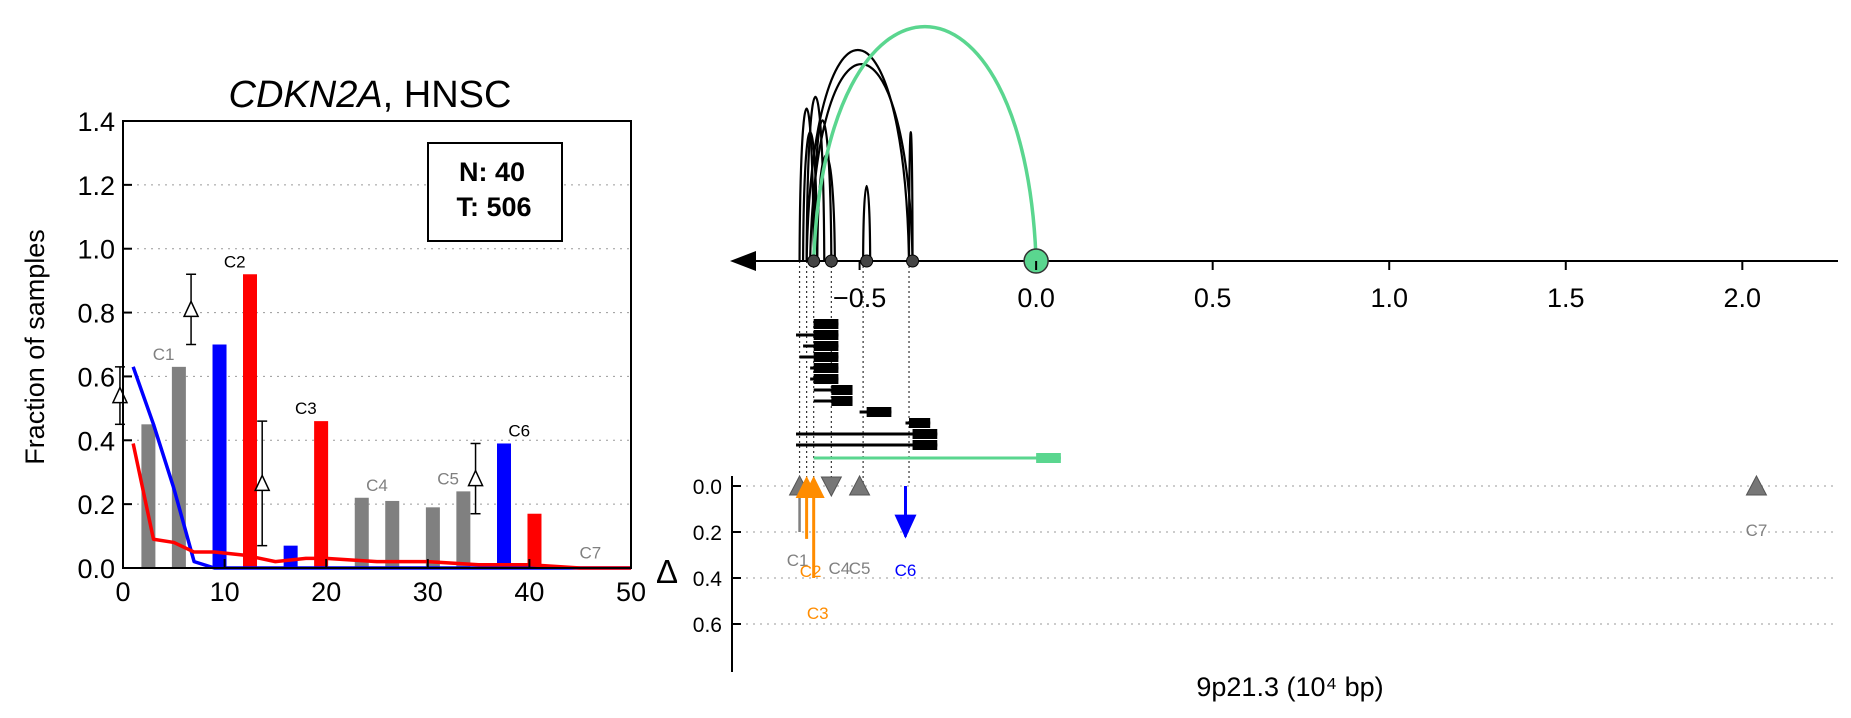 The width and height of the screenshot is (1851, 718). What do you see at coordinates (493, 207) in the screenshot?
I see `legend-tumor-count: T: 506` at bounding box center [493, 207].